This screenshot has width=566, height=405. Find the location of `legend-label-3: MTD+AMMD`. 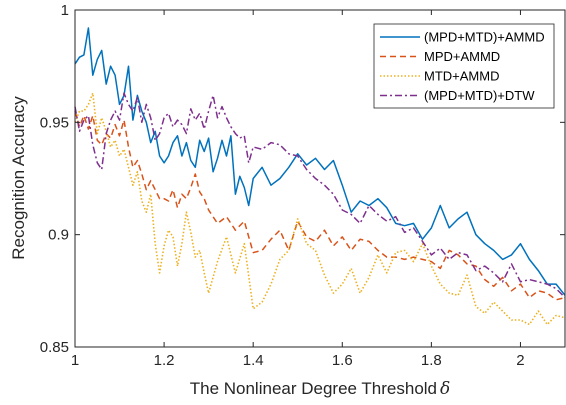

legend-label-3: MTD+AMMD is located at coordinates (461, 76).